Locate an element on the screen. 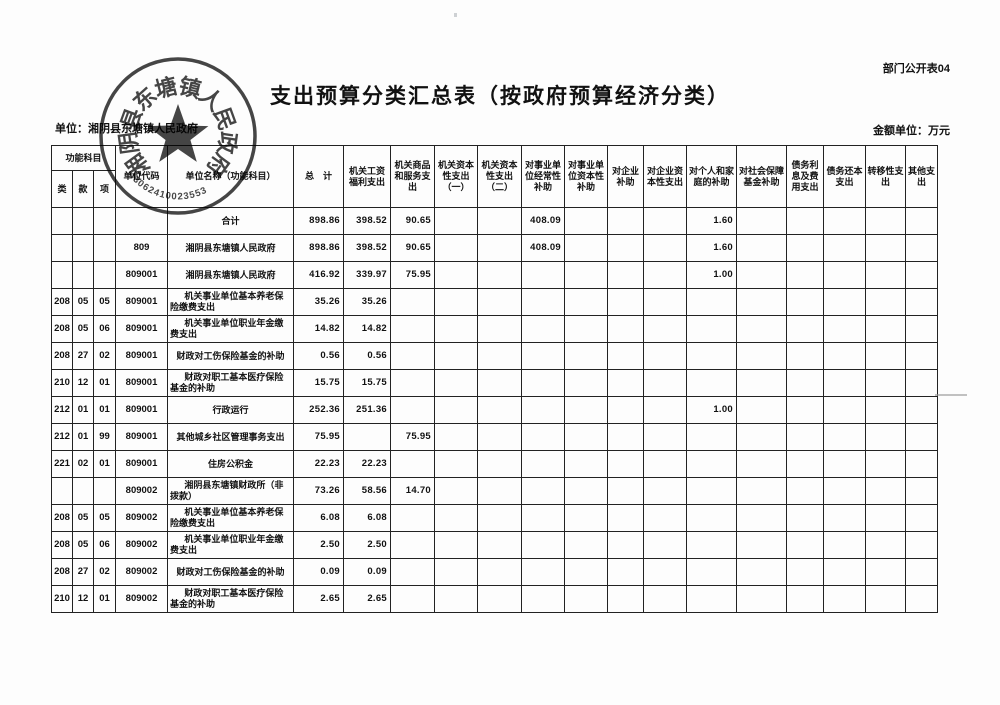 The height and width of the screenshot is (705, 1000). cell-func-section: 12 is located at coordinates (83, 599).